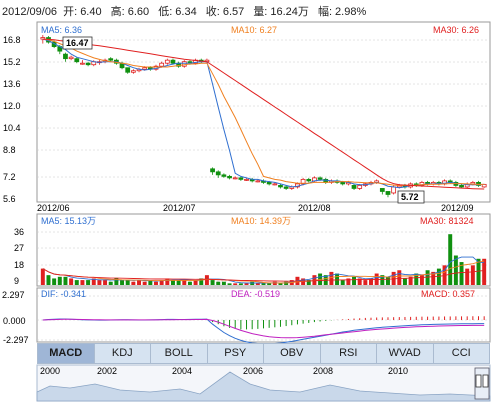 Image resolution: width=493 pixels, height=404 pixels. I want to click on macd-y-tick: 2.297, so click(13, 295).